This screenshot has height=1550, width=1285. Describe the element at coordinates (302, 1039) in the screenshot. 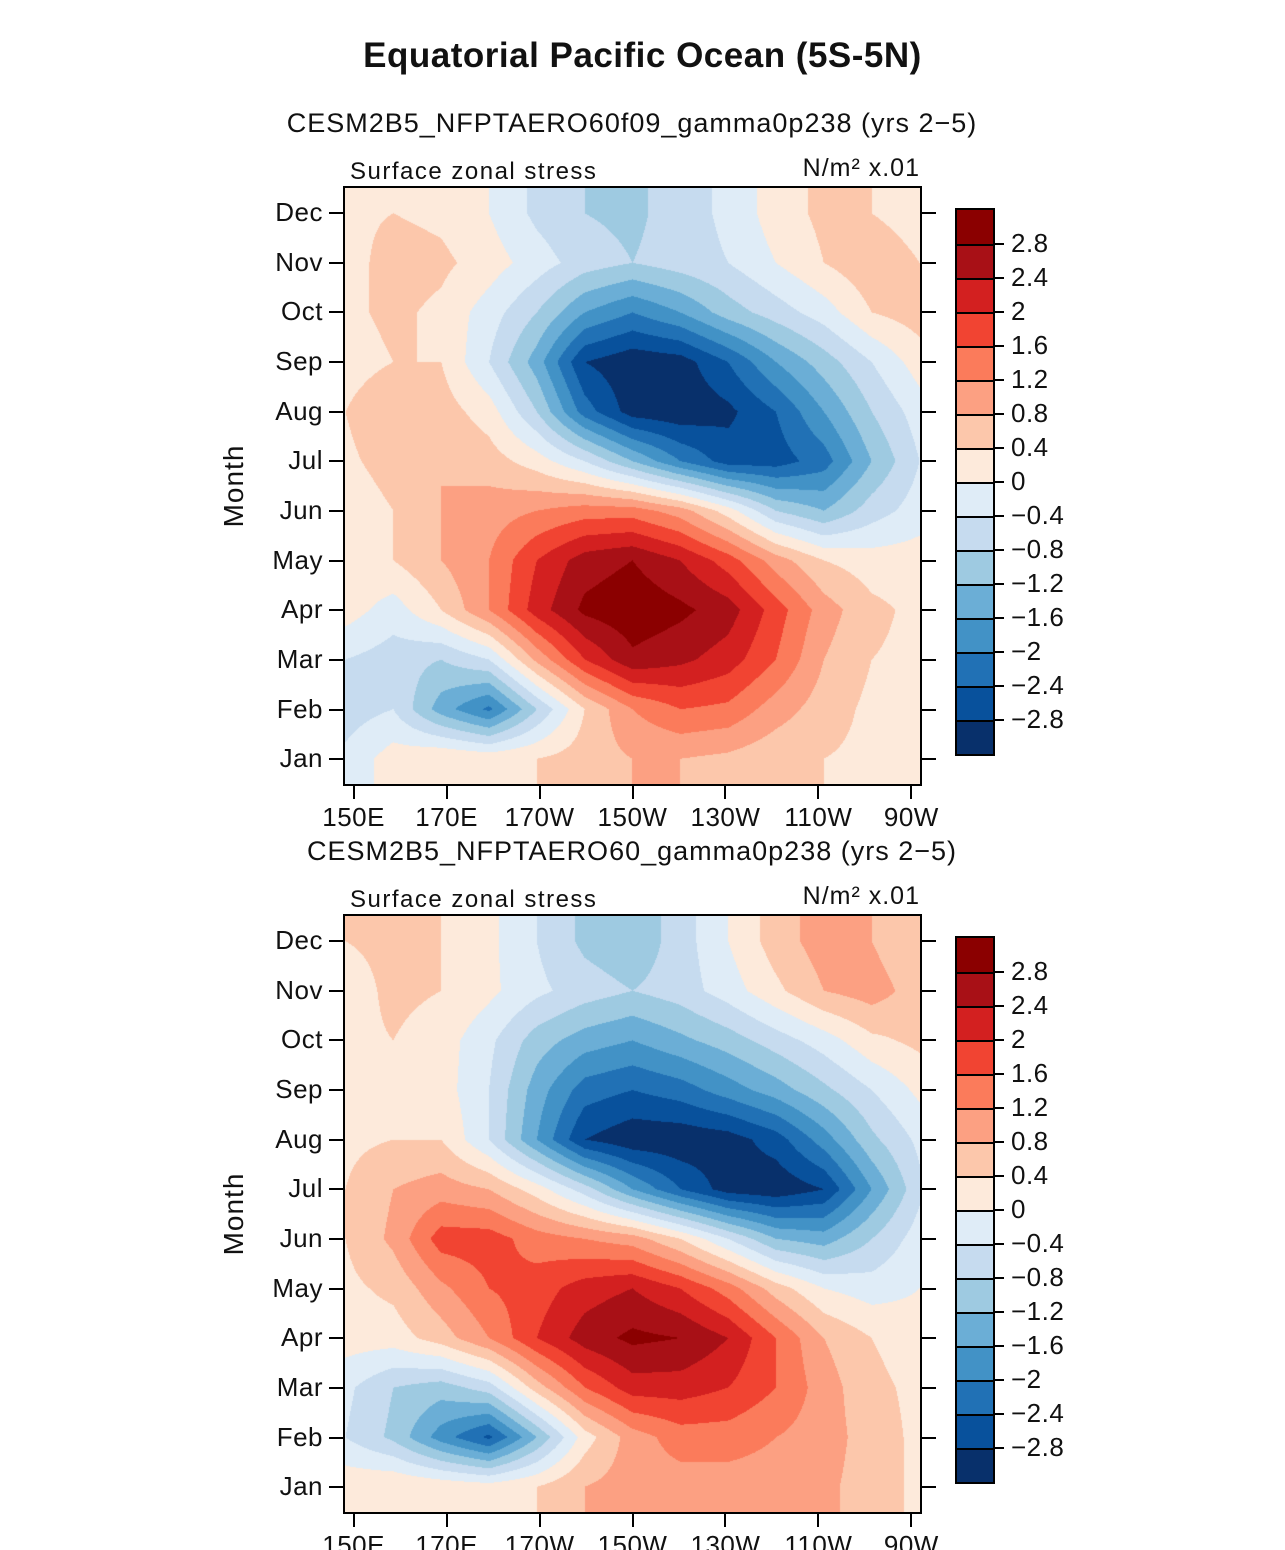

I see `y-tick-label: Oct` at that location.